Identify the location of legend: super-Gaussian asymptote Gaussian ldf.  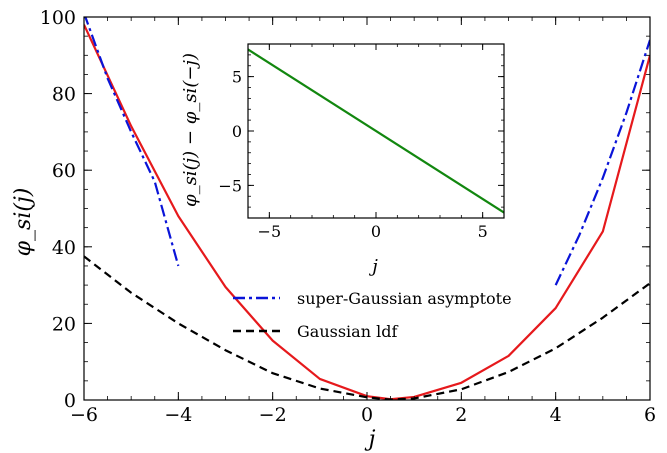
(372, 315).